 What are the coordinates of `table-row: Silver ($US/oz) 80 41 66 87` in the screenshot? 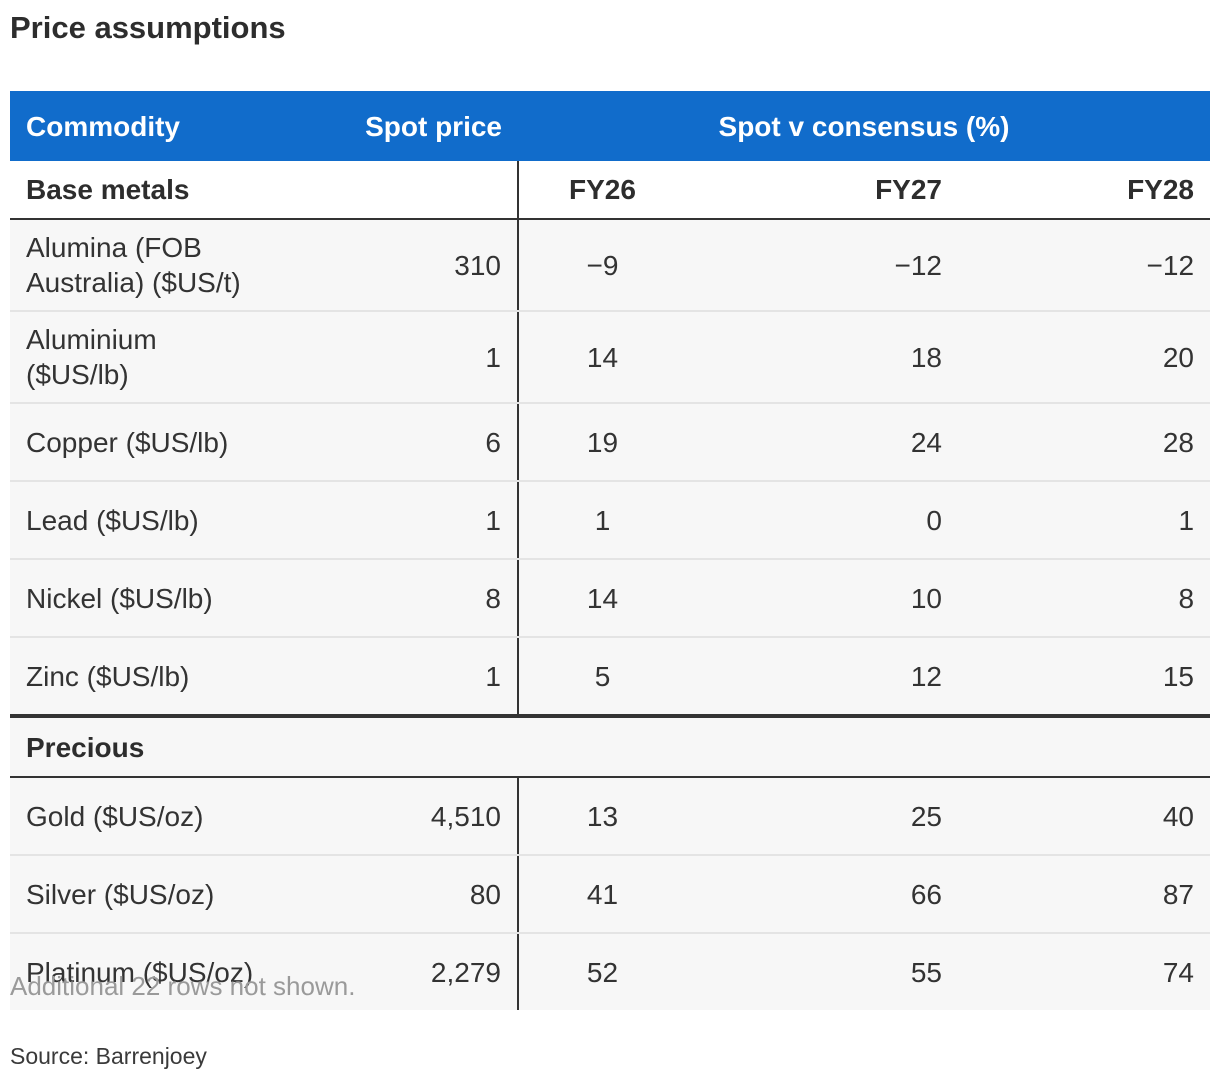 It's located at (610, 894).